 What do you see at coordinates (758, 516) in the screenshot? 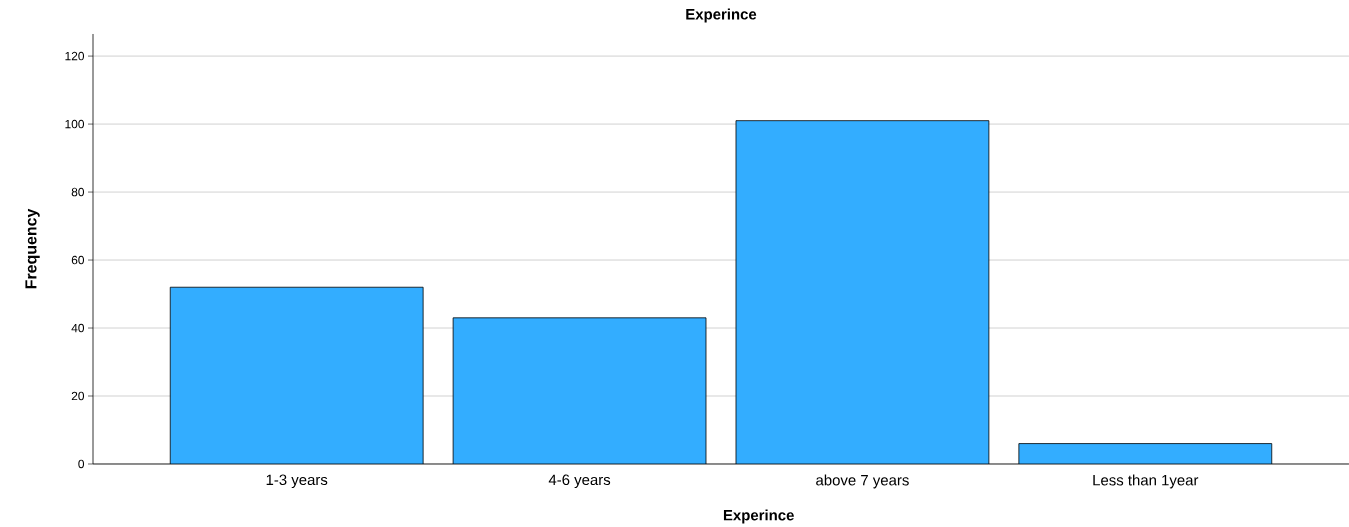
I see `x-axis-title: Experince` at bounding box center [758, 516].